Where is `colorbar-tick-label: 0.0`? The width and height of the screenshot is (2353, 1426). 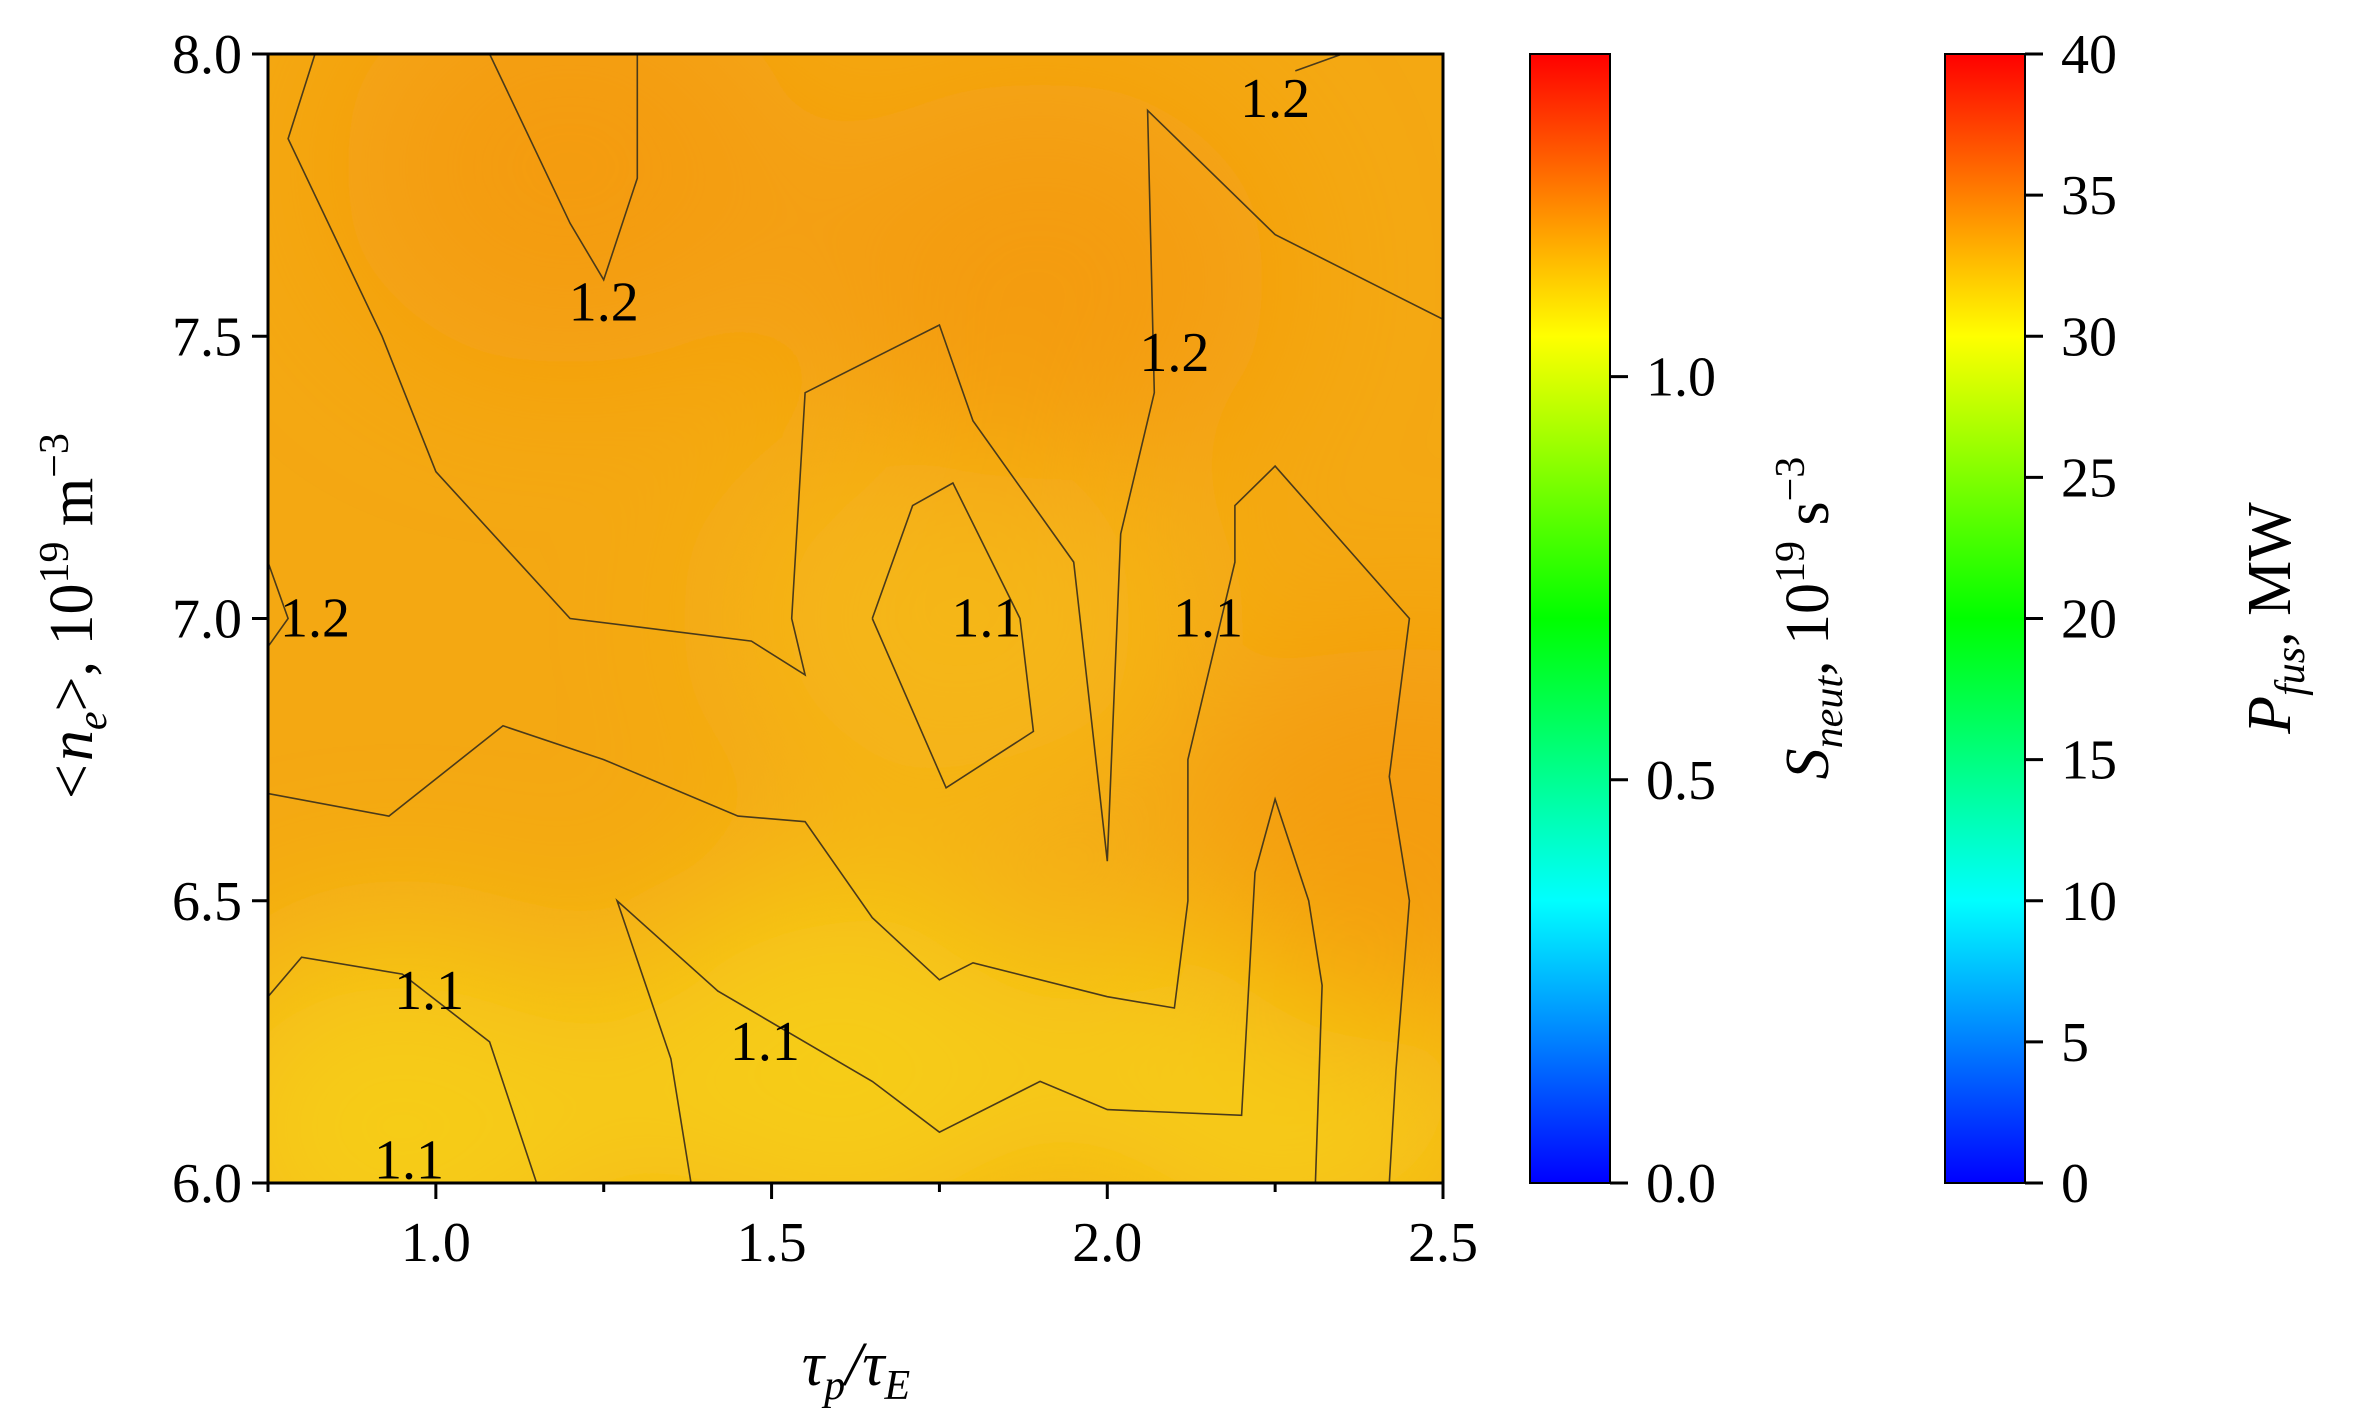 colorbar-tick-label: 0.0 is located at coordinates (1681, 1184).